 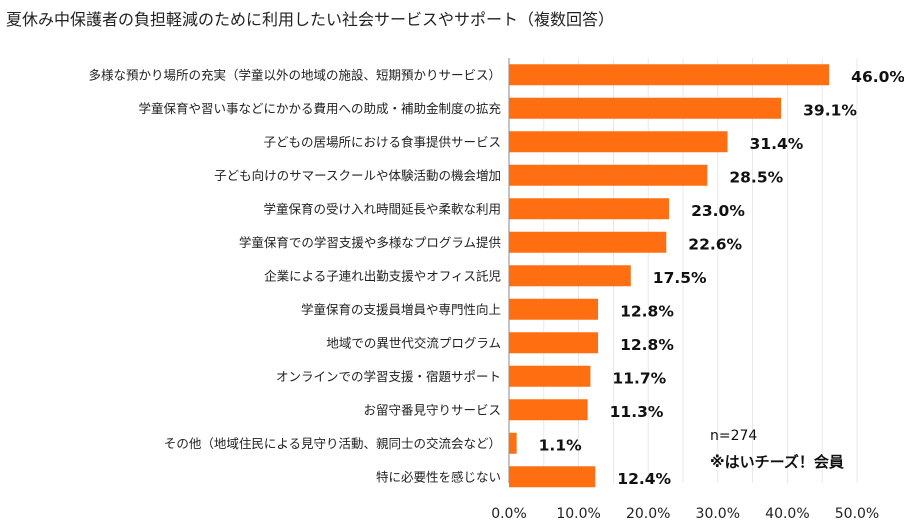 I want to click on category-label: オンラインでの学習支援・宿題サポート, so click(x=388, y=376).